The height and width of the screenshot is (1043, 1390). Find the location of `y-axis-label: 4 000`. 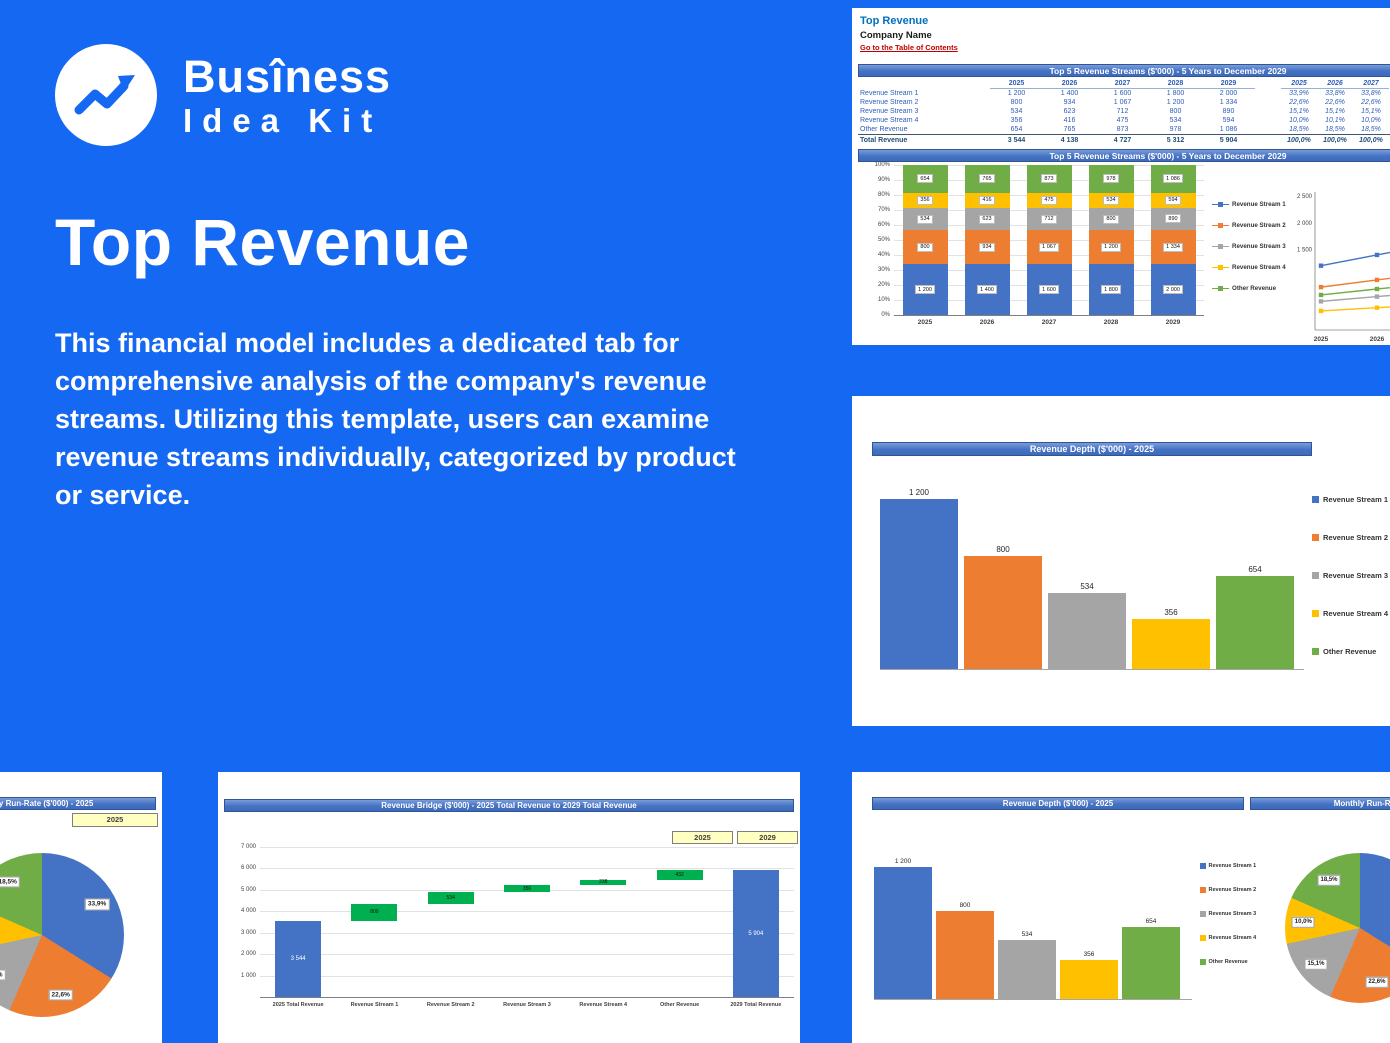

y-axis-label: 4 000 is located at coordinates (248, 911).